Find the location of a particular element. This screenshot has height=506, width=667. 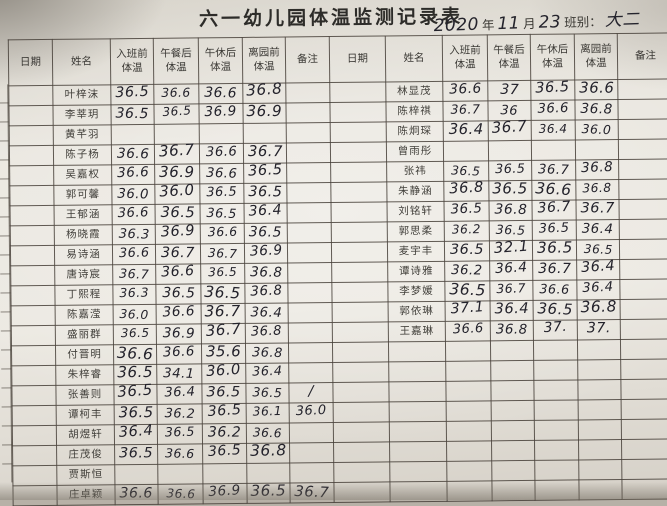

printed-value: 李梦媛 is located at coordinates (416, 291).